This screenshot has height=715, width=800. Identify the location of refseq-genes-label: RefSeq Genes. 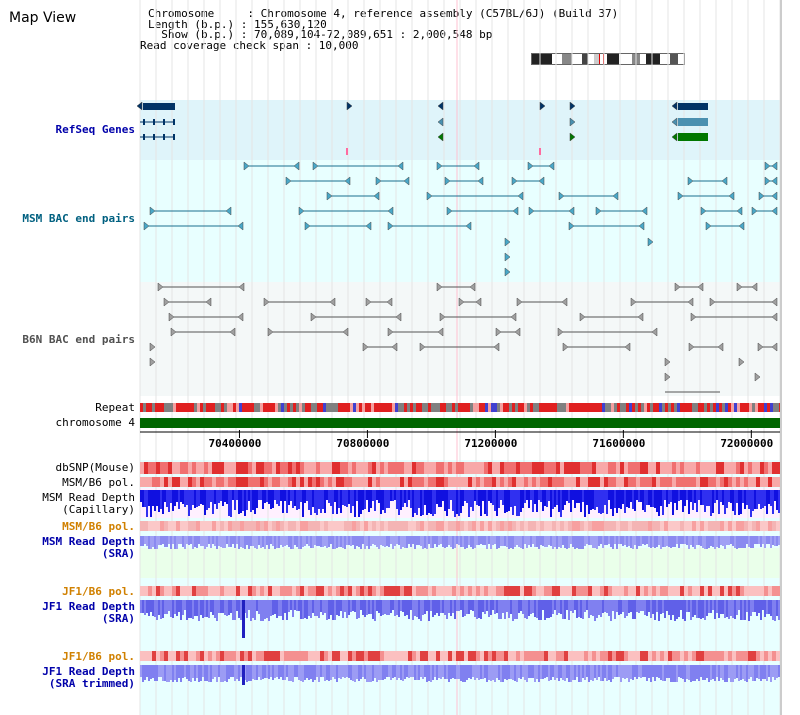
(95, 129).